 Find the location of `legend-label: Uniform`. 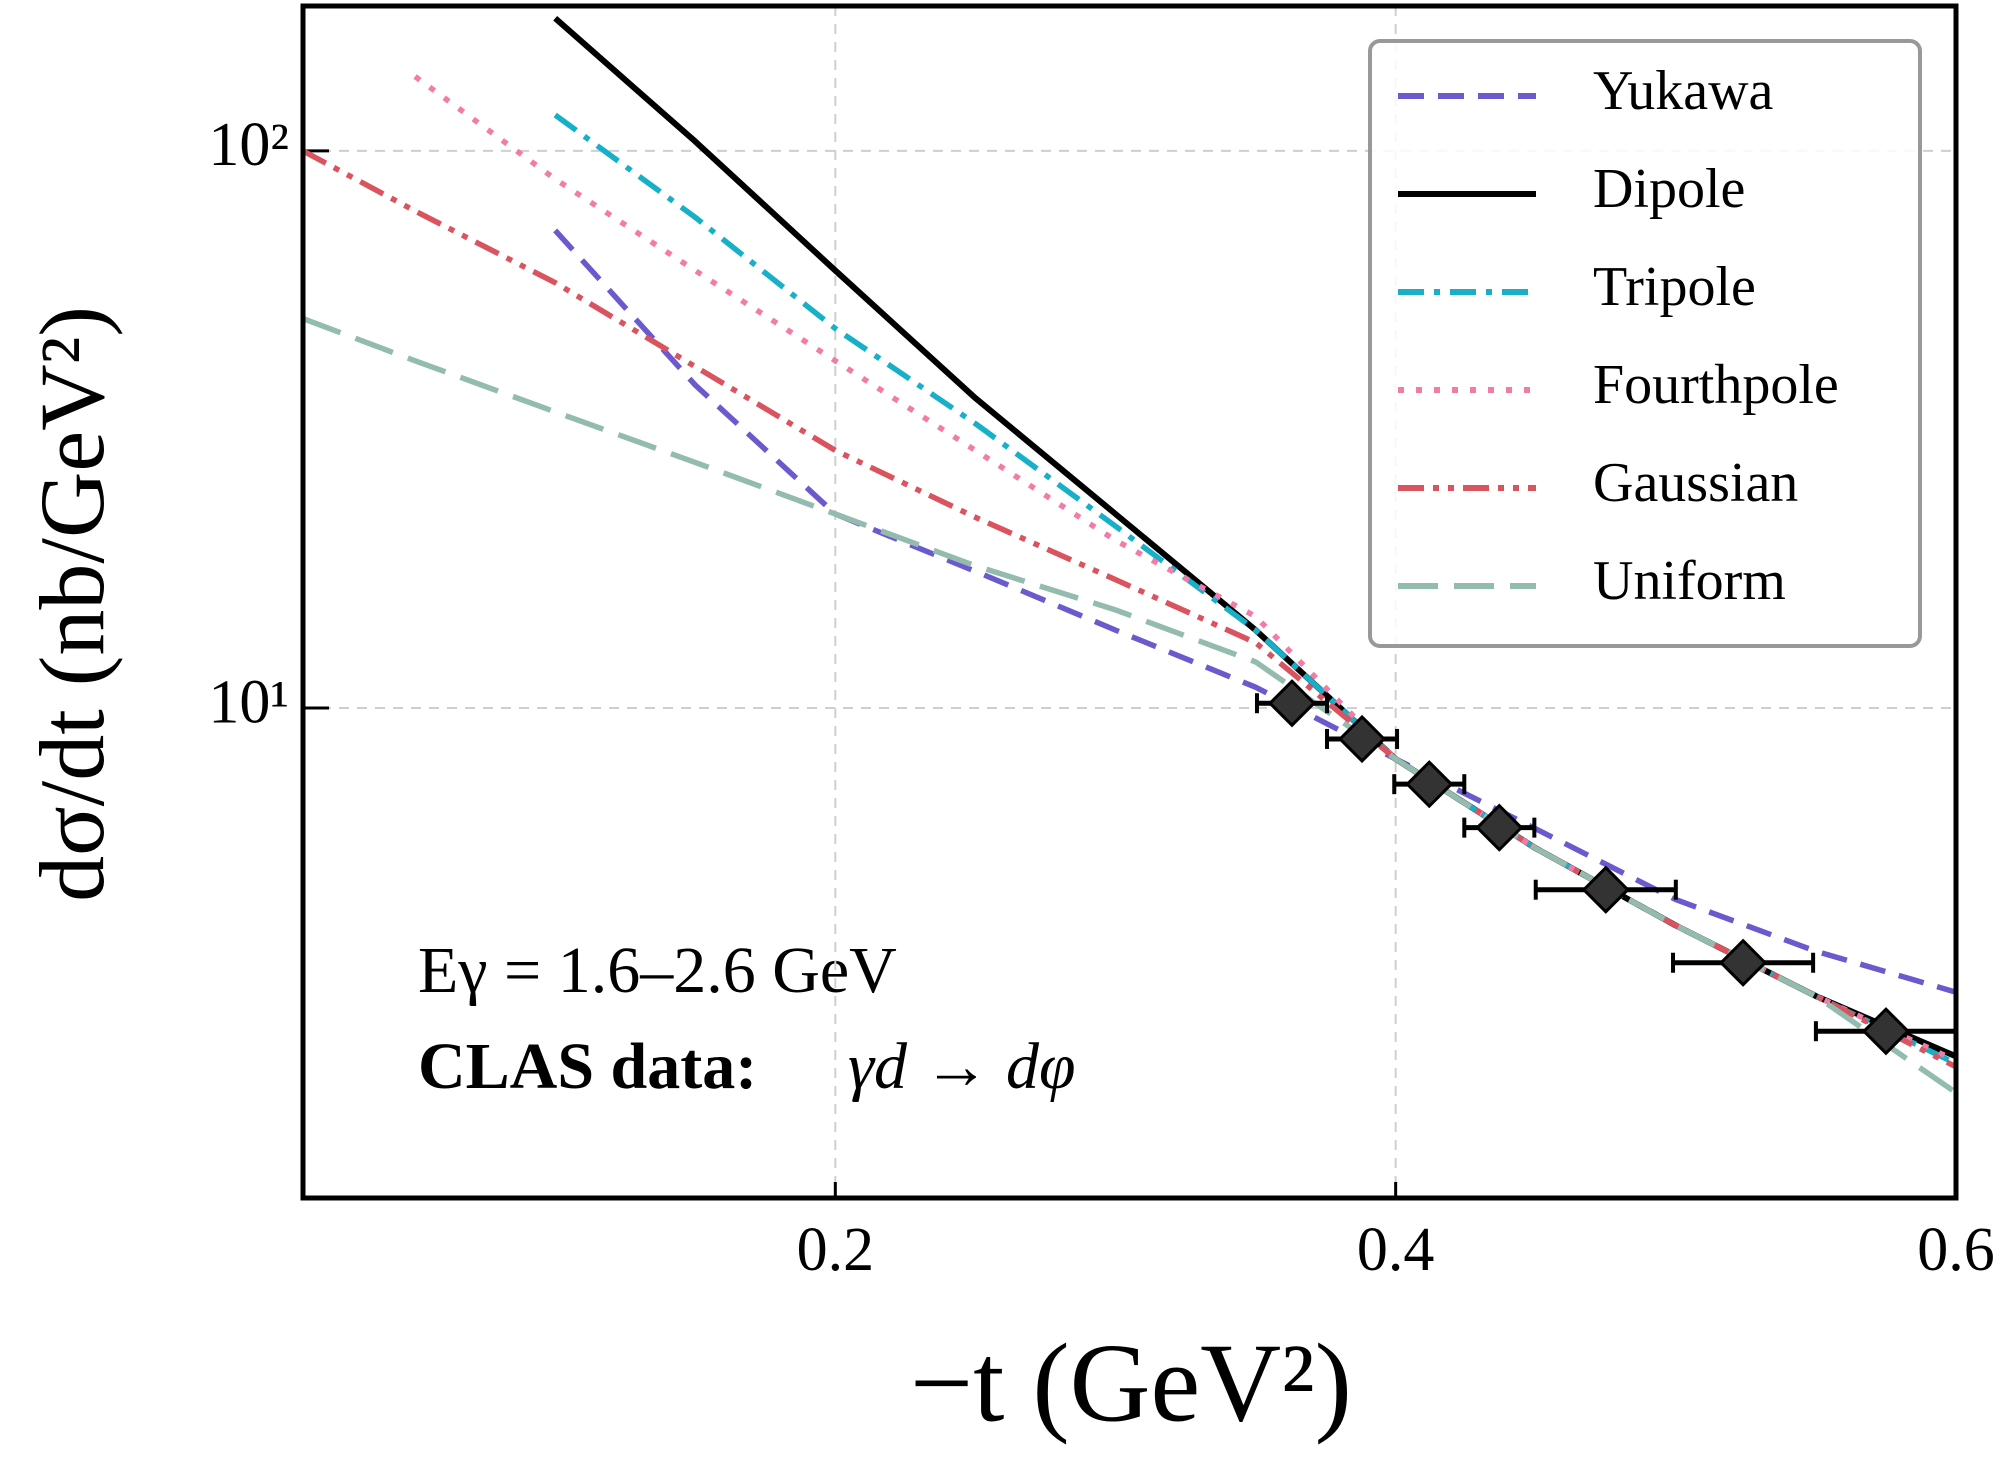

legend-label: Uniform is located at coordinates (1689, 581).